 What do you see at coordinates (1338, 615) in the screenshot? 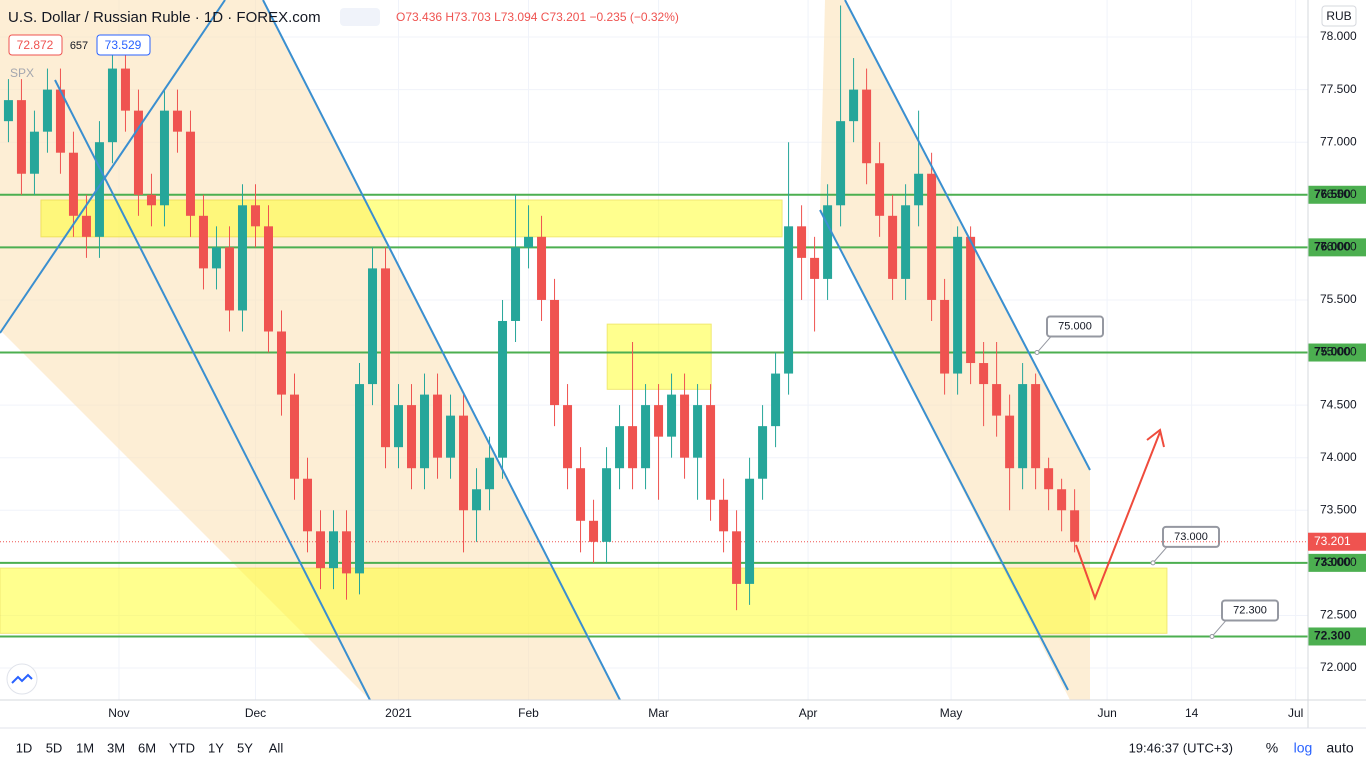
I see `y-tick-label: 72.500` at bounding box center [1338, 615].